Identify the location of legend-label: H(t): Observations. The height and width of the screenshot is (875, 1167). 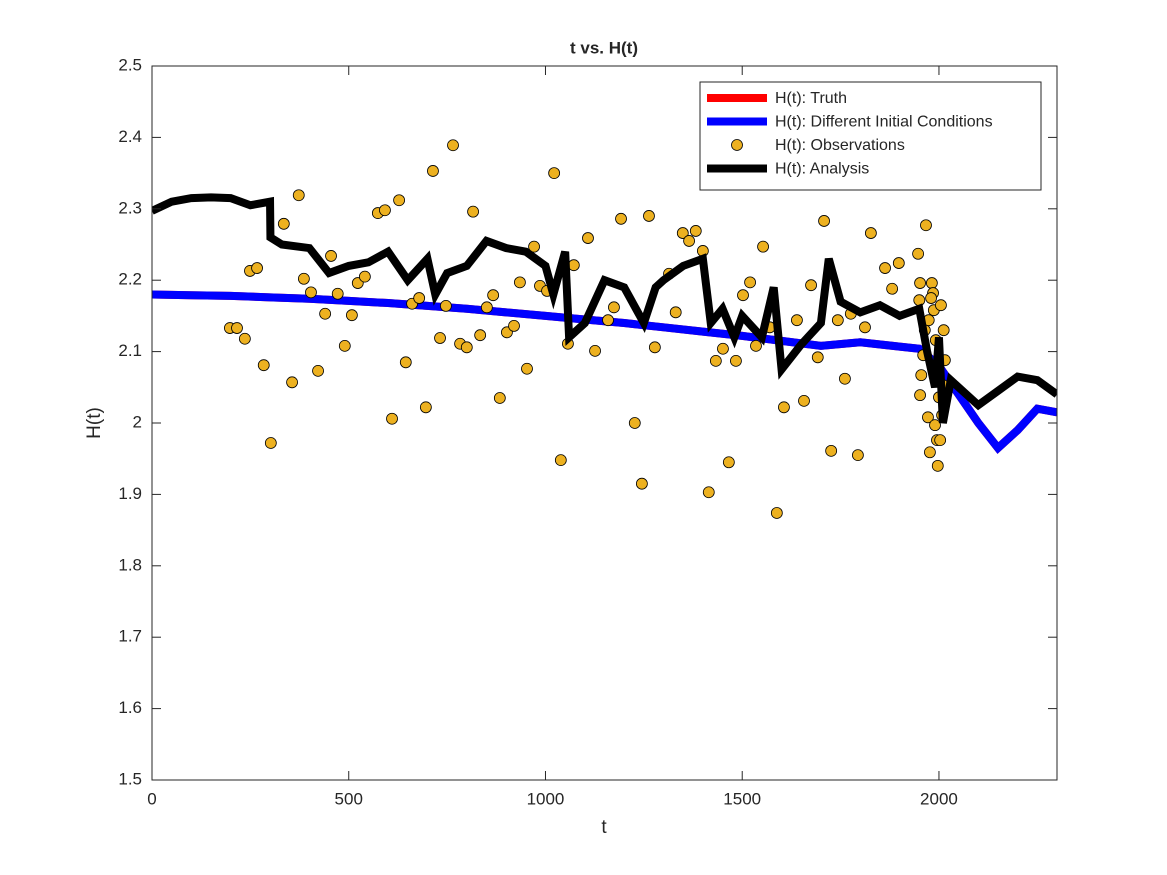
(840, 145).